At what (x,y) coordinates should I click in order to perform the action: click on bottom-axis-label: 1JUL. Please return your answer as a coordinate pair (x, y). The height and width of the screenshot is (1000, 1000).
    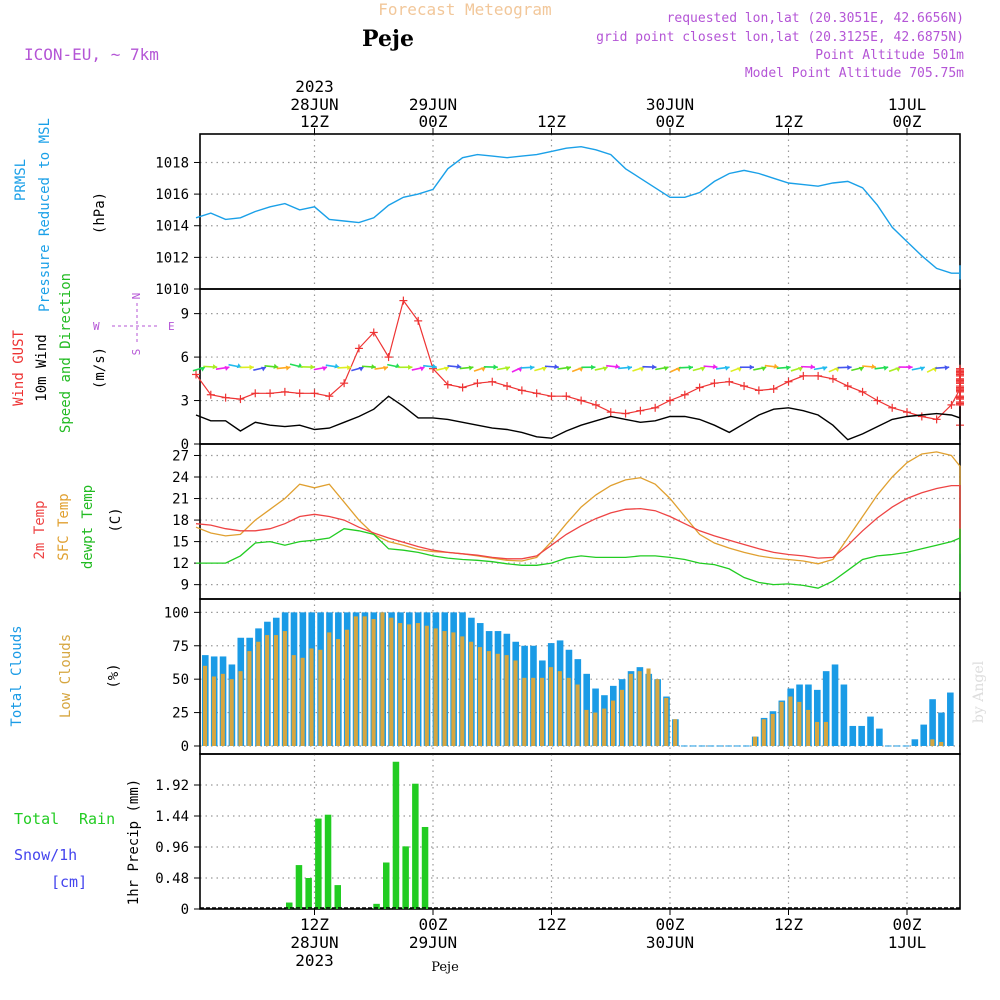
    Looking at the image, I should click on (907, 942).